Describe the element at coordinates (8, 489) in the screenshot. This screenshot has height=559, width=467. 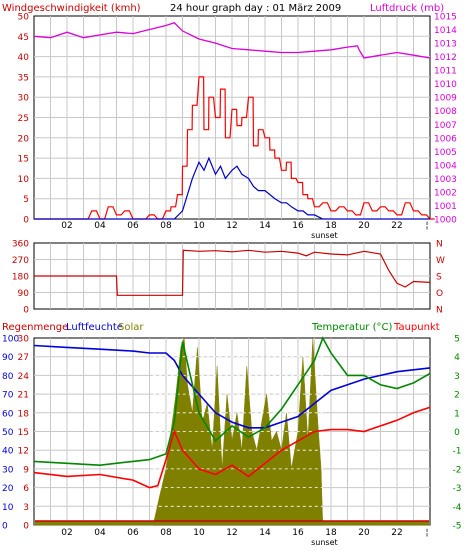
I see `humidity-y-tick: 20` at that location.